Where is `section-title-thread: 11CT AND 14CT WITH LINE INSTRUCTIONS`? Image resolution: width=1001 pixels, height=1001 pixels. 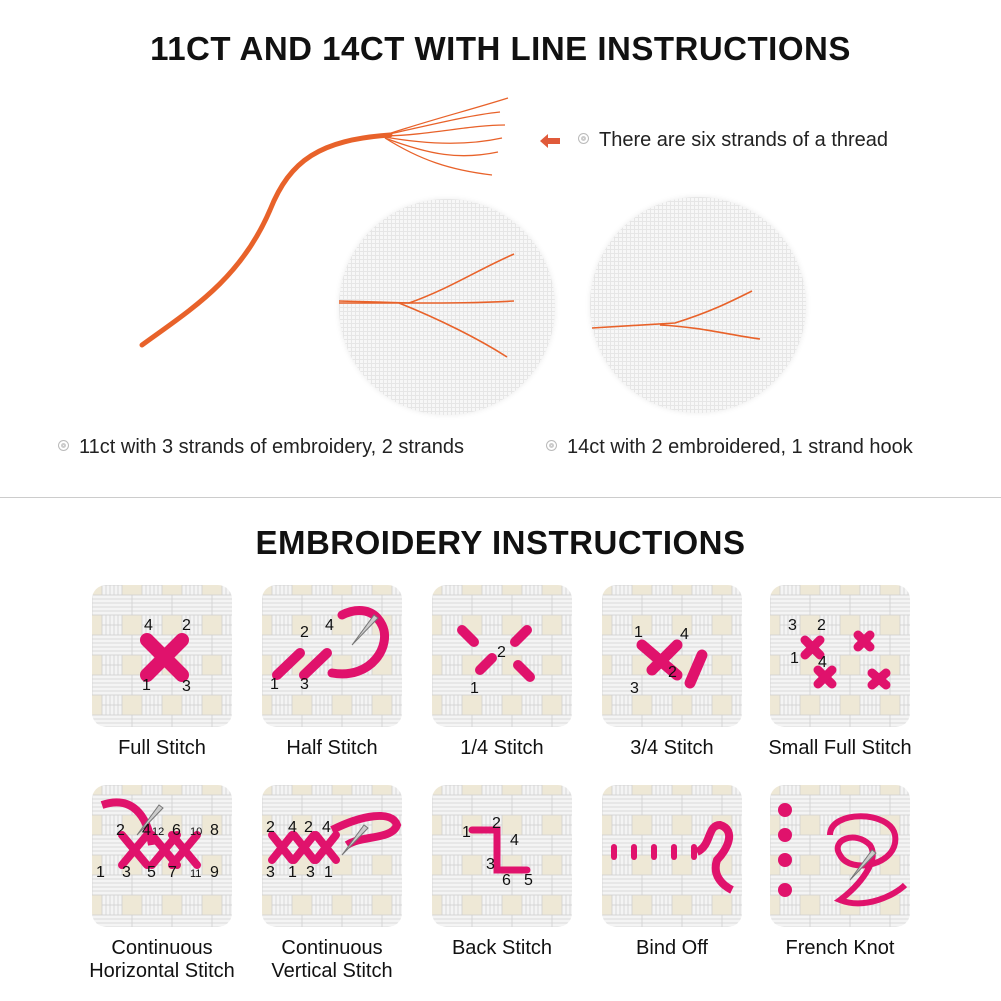 section-title-thread: 11CT AND 14CT WITH LINE INSTRUCTIONS is located at coordinates (500, 48).